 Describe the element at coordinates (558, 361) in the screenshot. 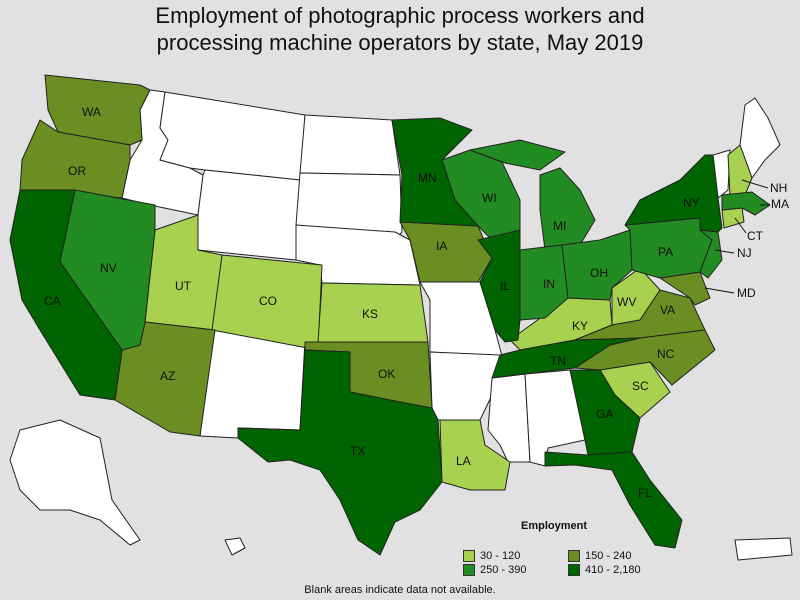

I see `state-label-tn: TN` at that location.